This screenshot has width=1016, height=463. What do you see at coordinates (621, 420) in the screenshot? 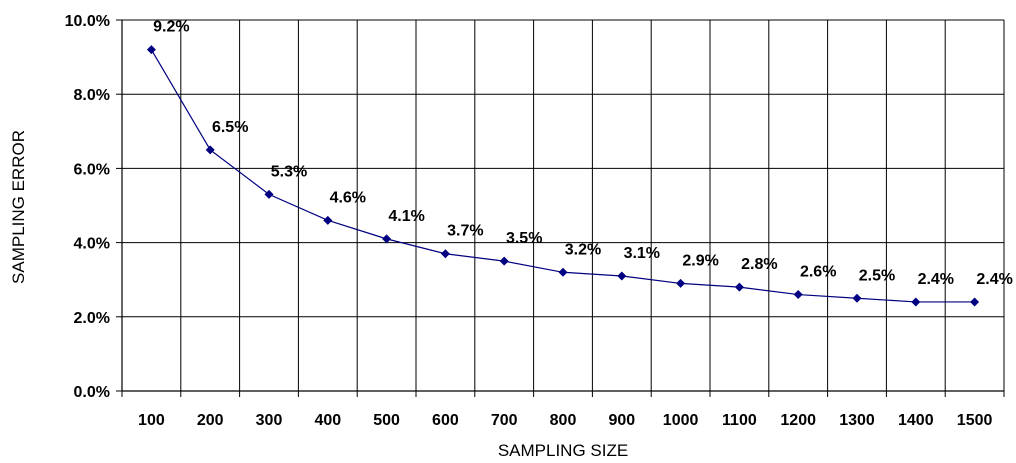
I see `x-tick-label: 900` at bounding box center [621, 420].